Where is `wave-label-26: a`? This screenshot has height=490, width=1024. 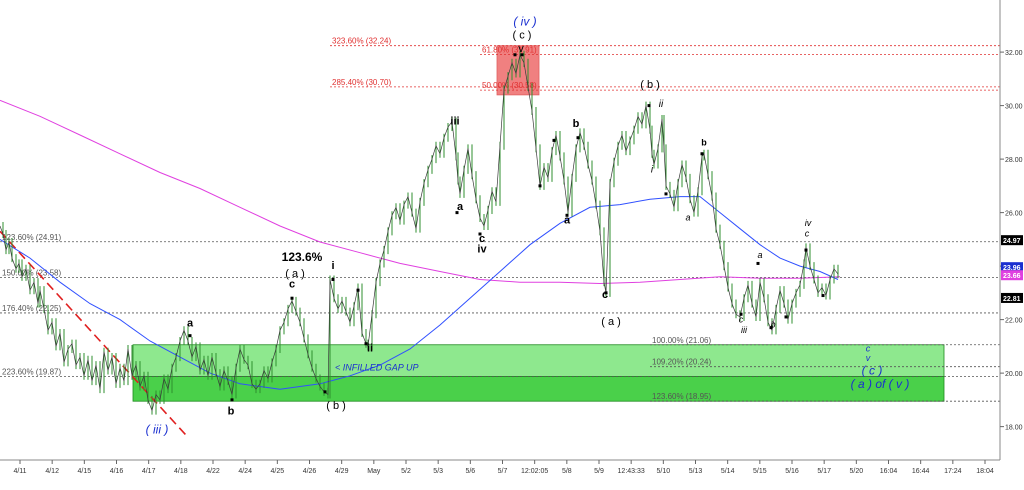 wave-label-26: a is located at coordinates (190, 323).